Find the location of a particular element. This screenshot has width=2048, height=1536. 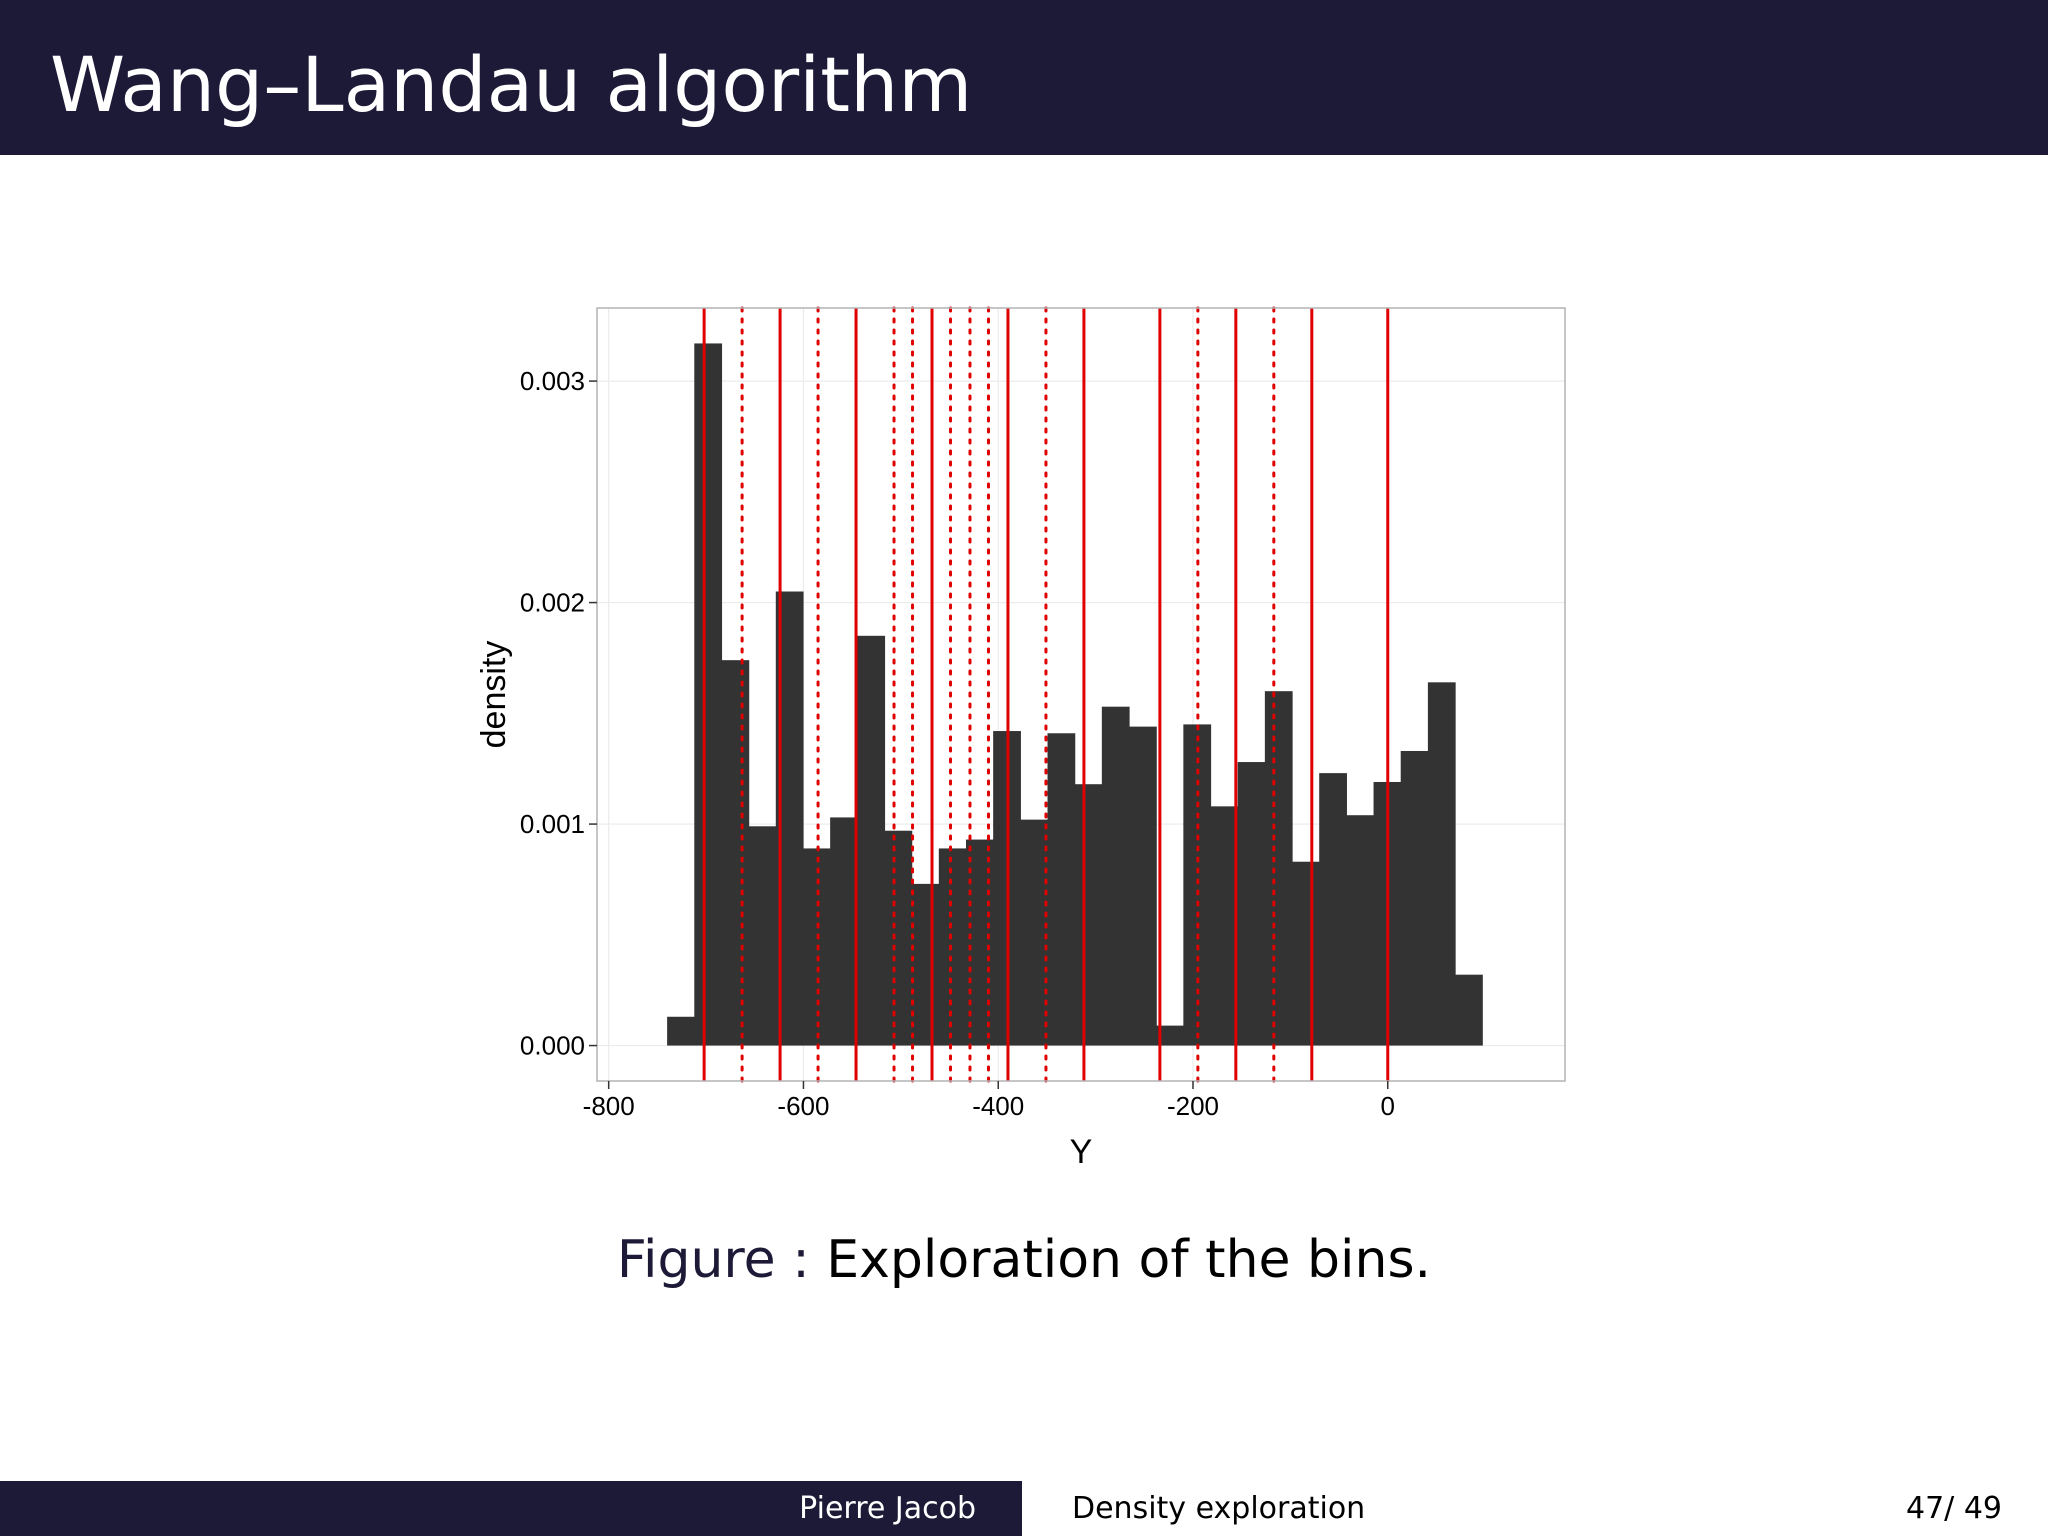

slide-header: Wang–Landau algorithm is located at coordinates (1024, 77).